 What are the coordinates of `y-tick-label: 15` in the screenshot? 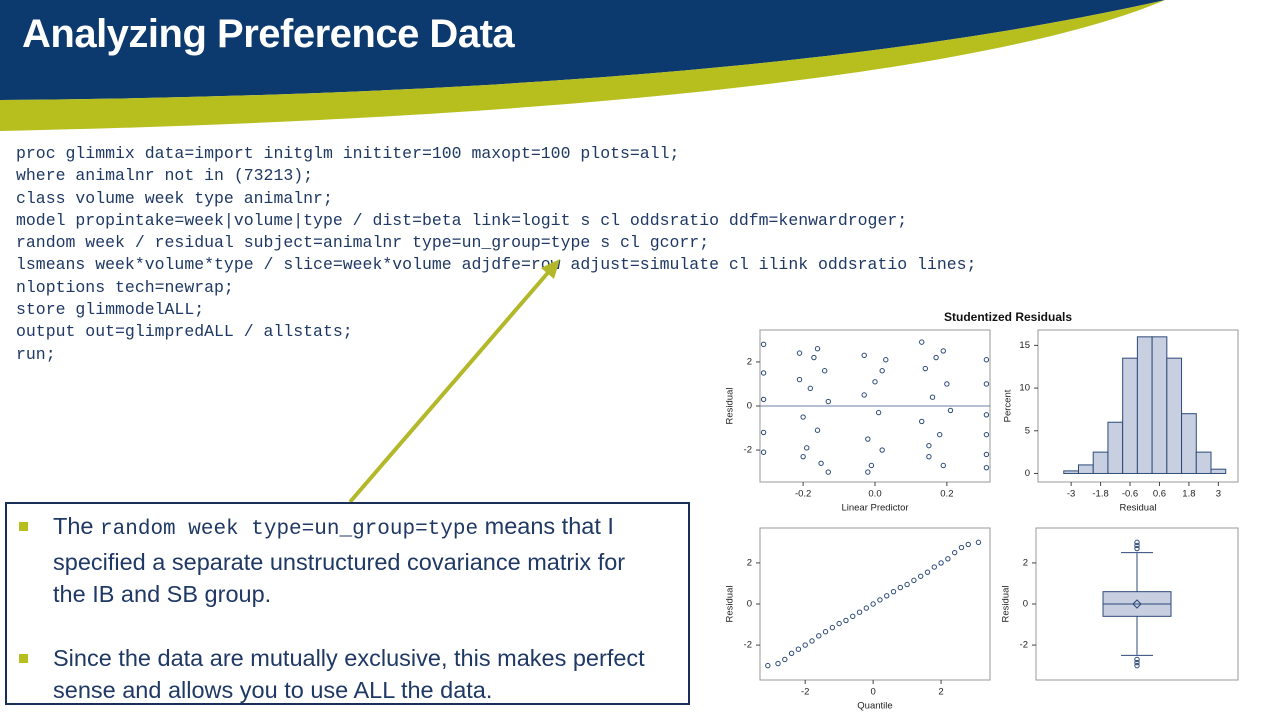 It's located at (1024, 345).